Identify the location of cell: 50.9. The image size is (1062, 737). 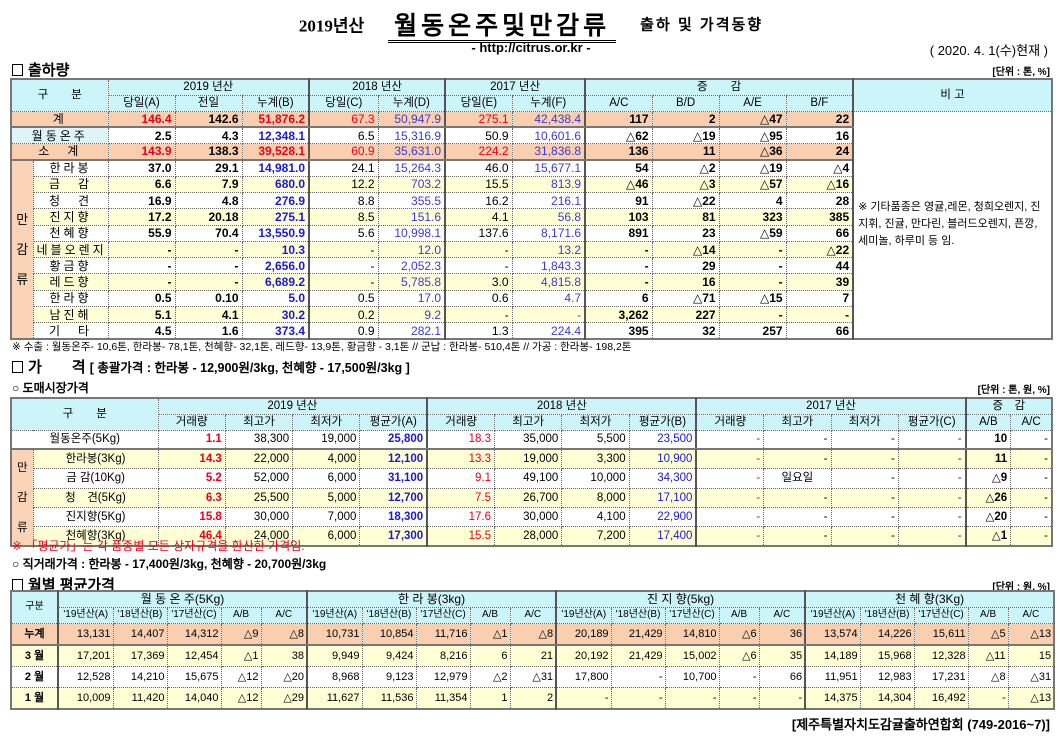
(478, 135).